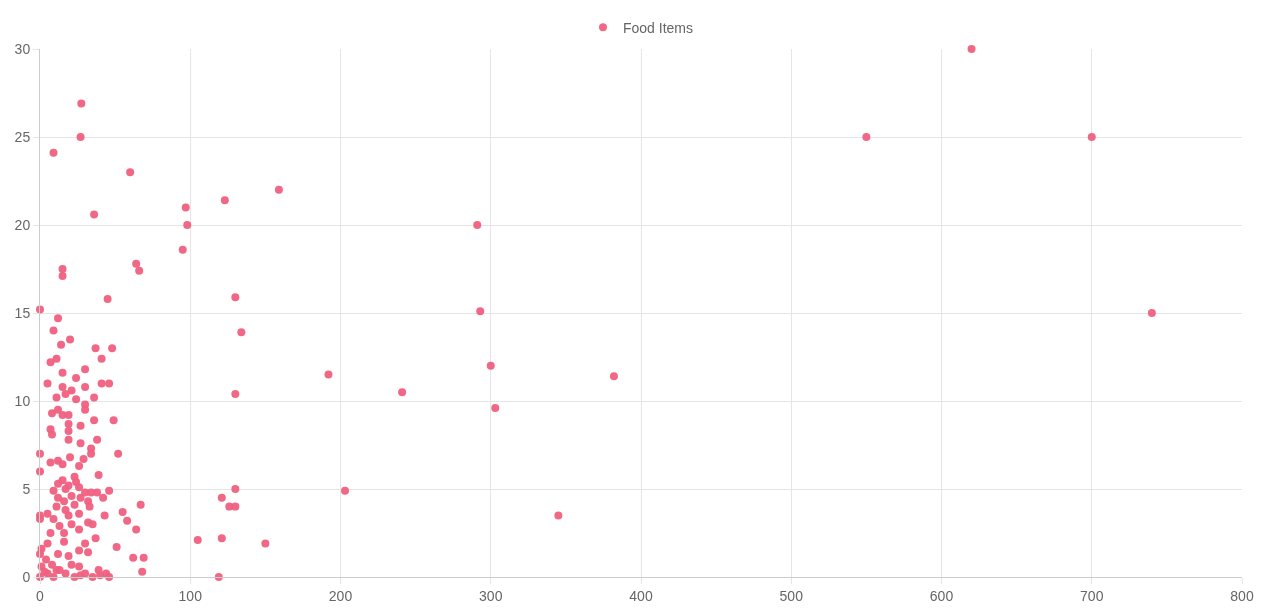 The height and width of the screenshot is (616, 1266). Describe the element at coordinates (22, 400) in the screenshot. I see `y-tick-label: 10` at that location.